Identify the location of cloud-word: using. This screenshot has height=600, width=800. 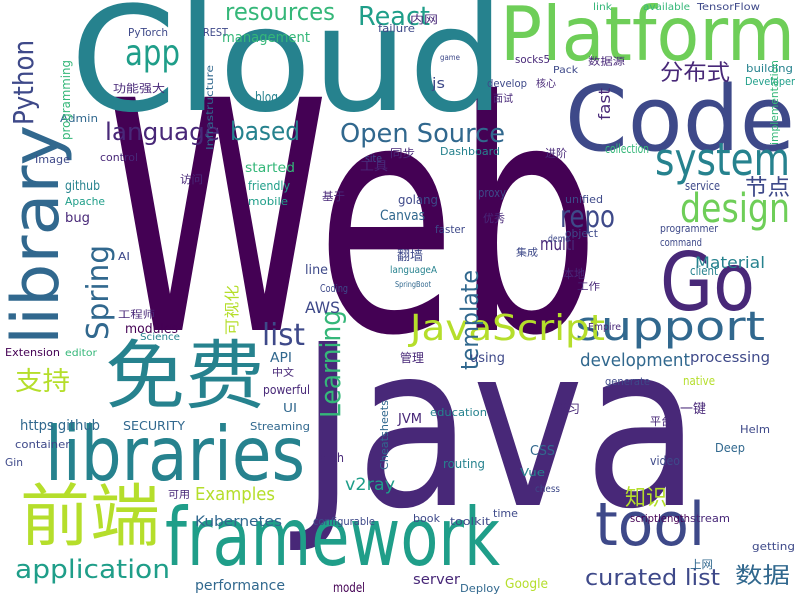
(487, 358).